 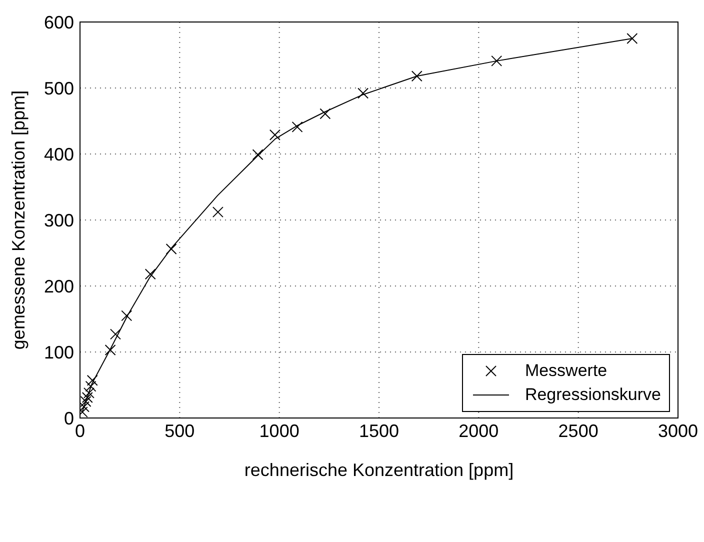 What do you see at coordinates (478, 430) in the screenshot?
I see `x-tick-label: 2000` at bounding box center [478, 430].